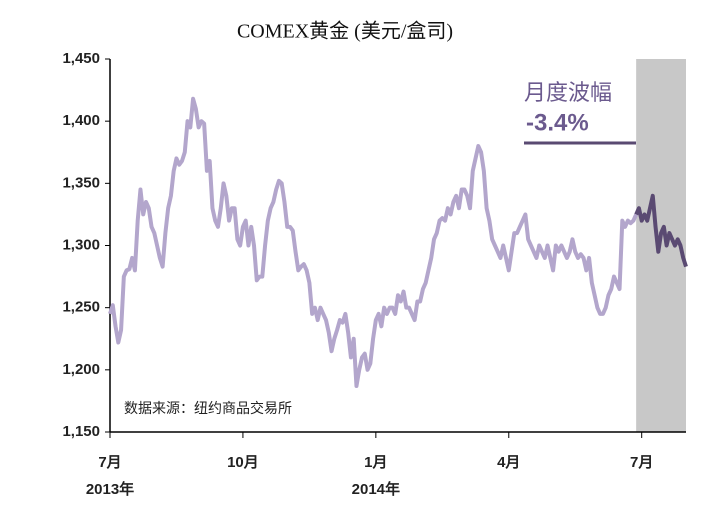 The height and width of the screenshot is (512, 710). I want to click on x-tick-label: 4月, so click(508, 462).